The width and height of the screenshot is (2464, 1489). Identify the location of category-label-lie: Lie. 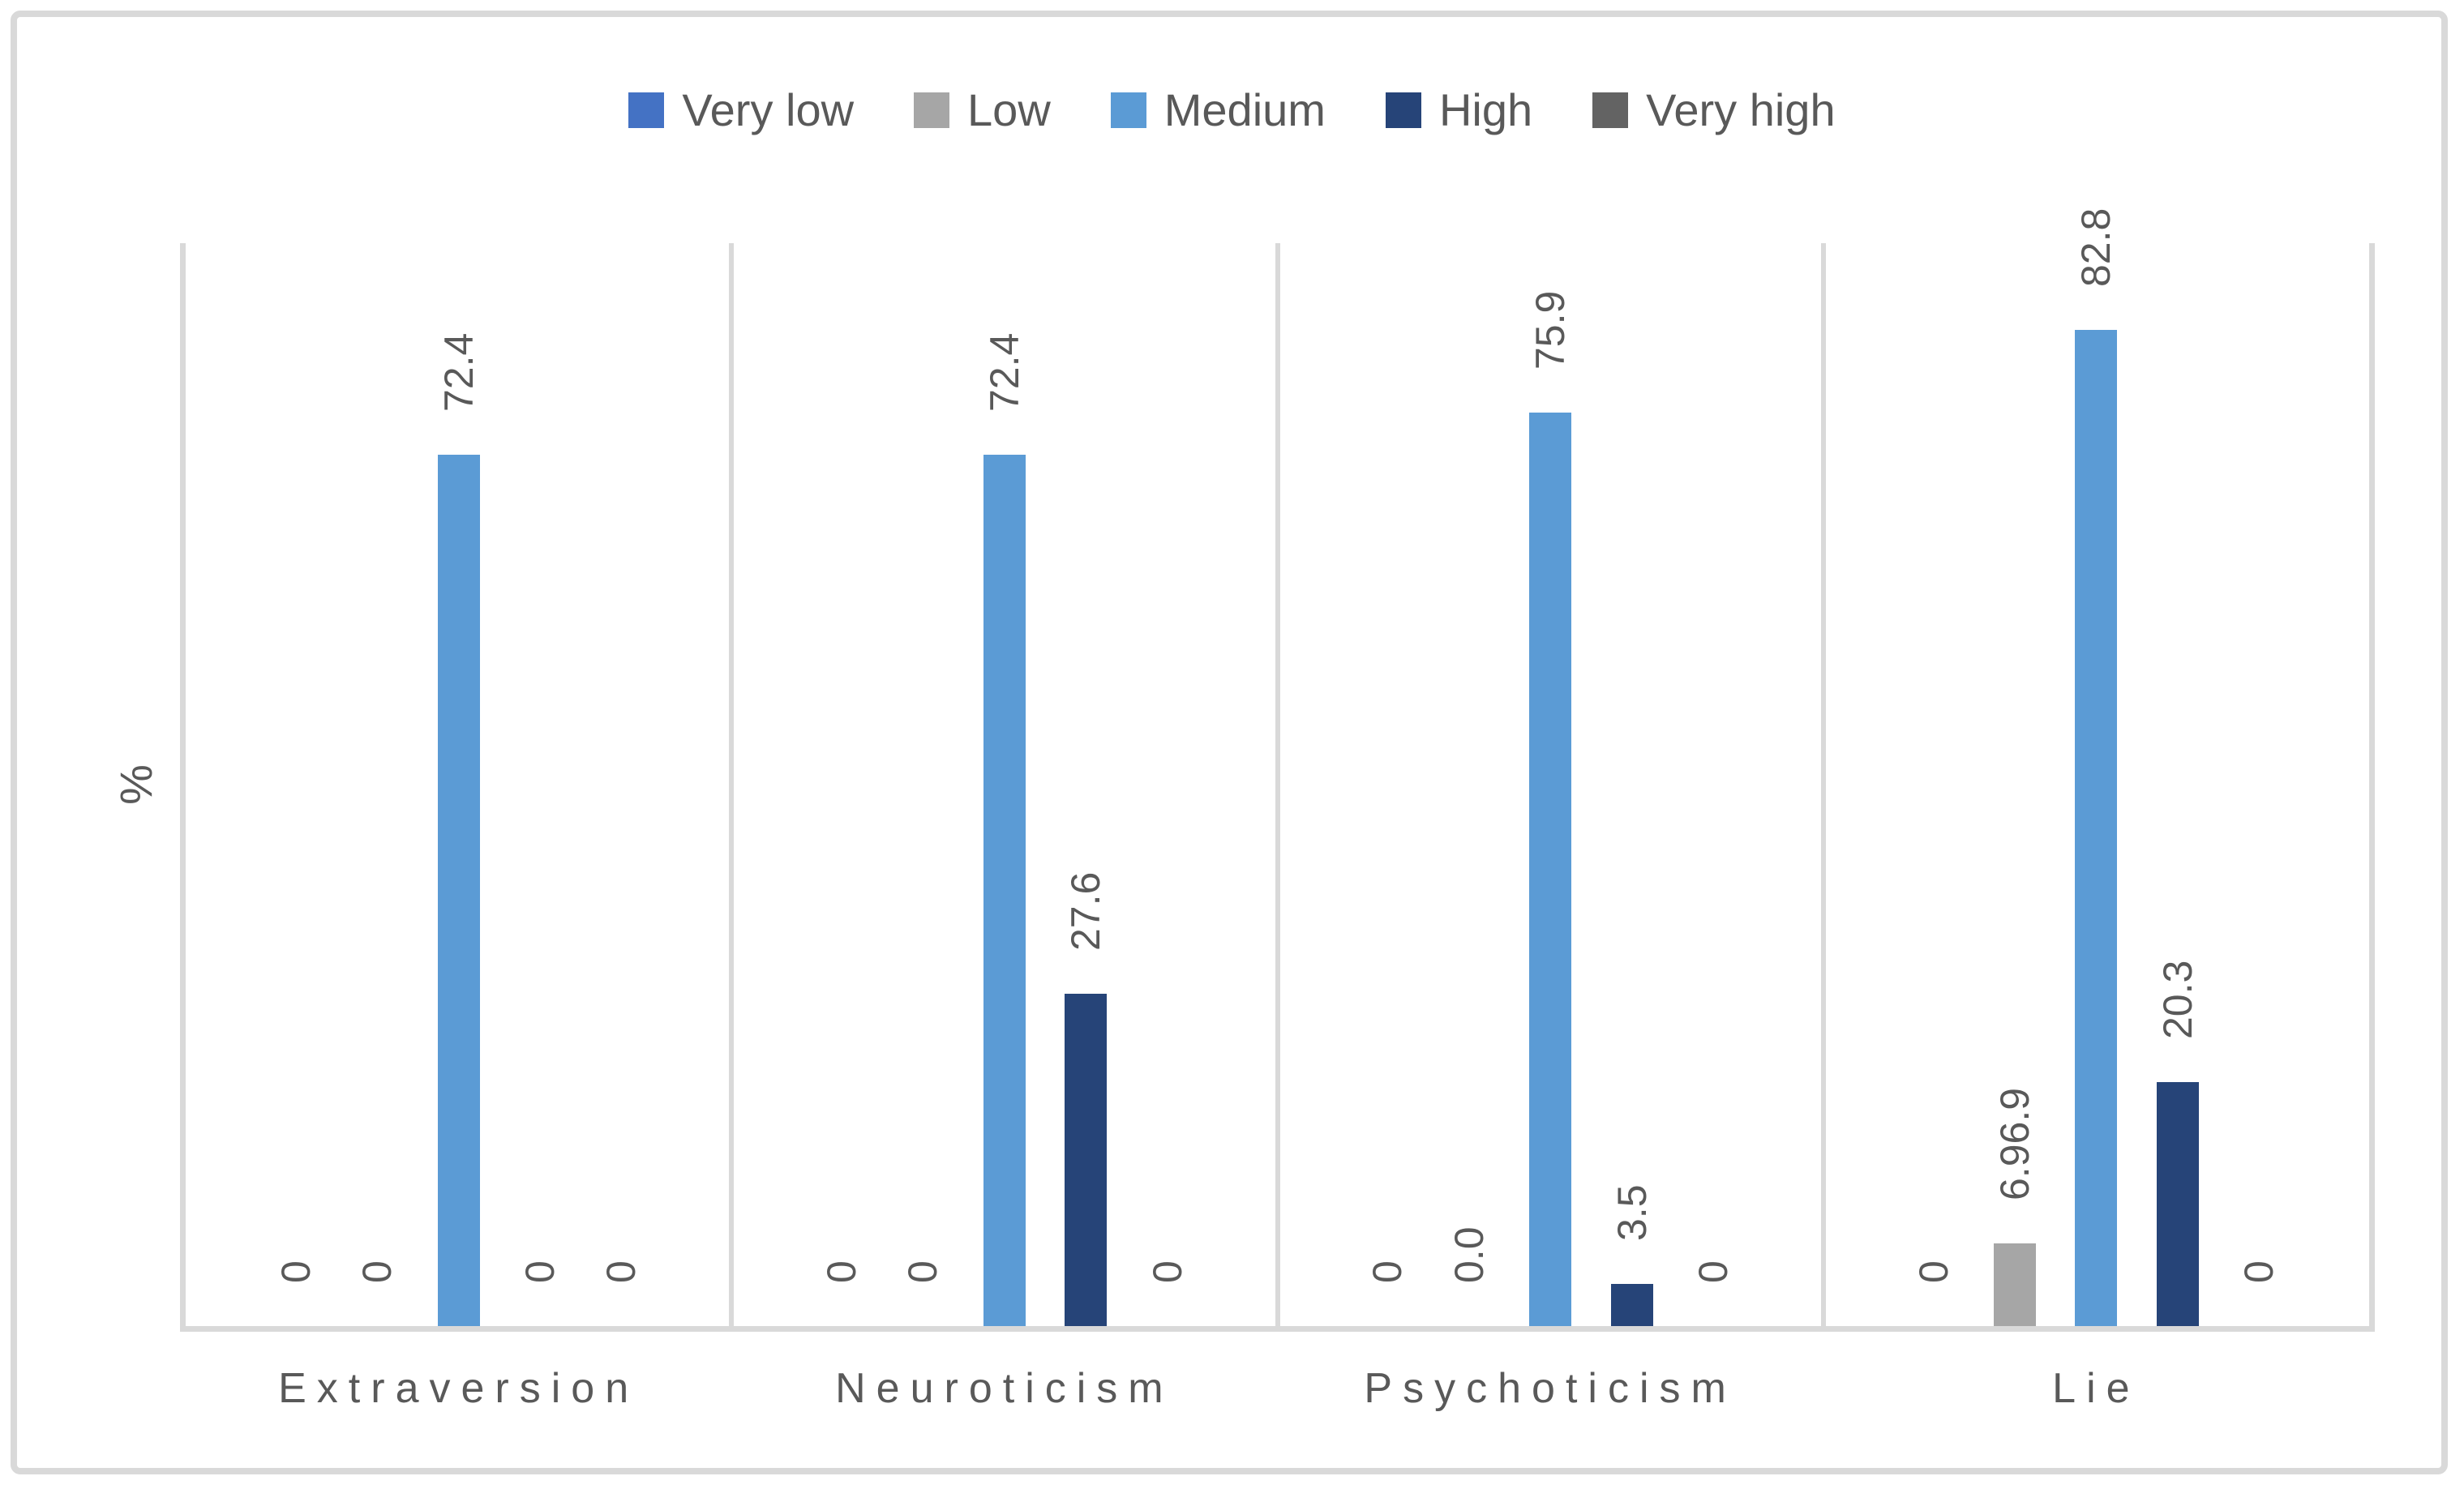
(2096, 1388).